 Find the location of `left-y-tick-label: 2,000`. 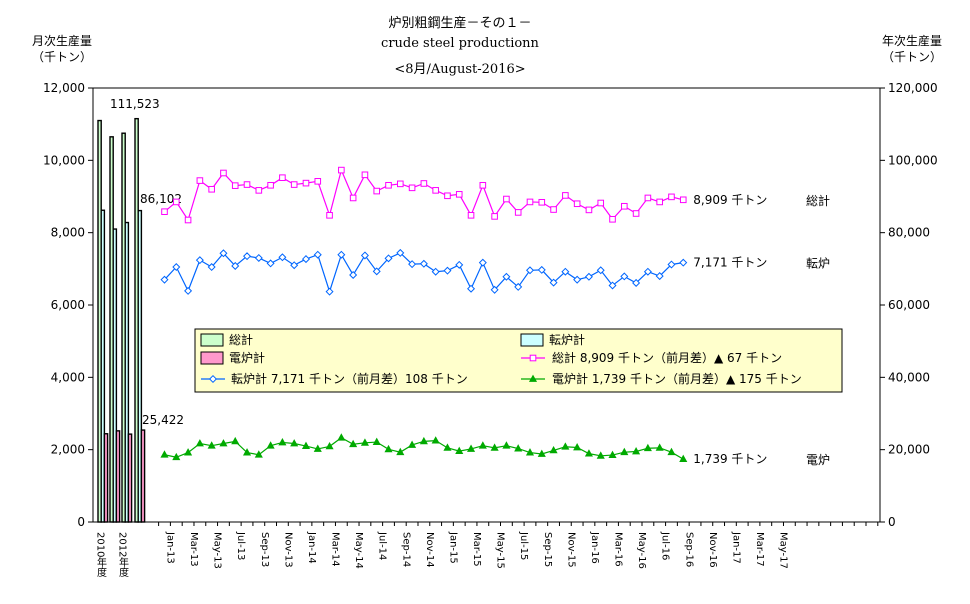

left-y-tick-label: 2,000 is located at coordinates (68, 450).